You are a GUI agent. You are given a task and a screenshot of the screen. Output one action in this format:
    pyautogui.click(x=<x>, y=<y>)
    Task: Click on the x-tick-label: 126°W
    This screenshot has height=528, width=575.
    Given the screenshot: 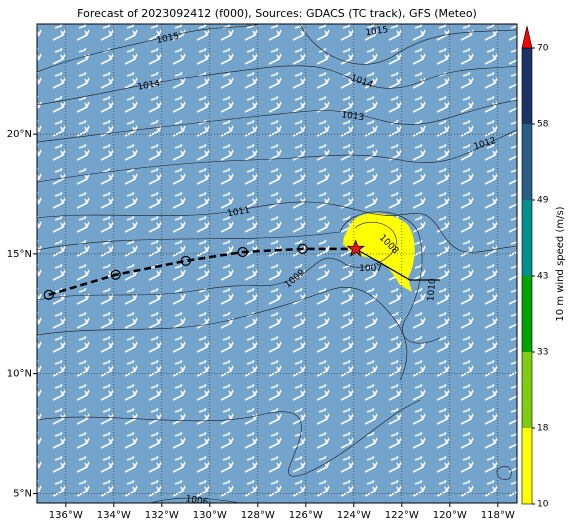 What is the action you would take?
    pyautogui.click(x=306, y=515)
    